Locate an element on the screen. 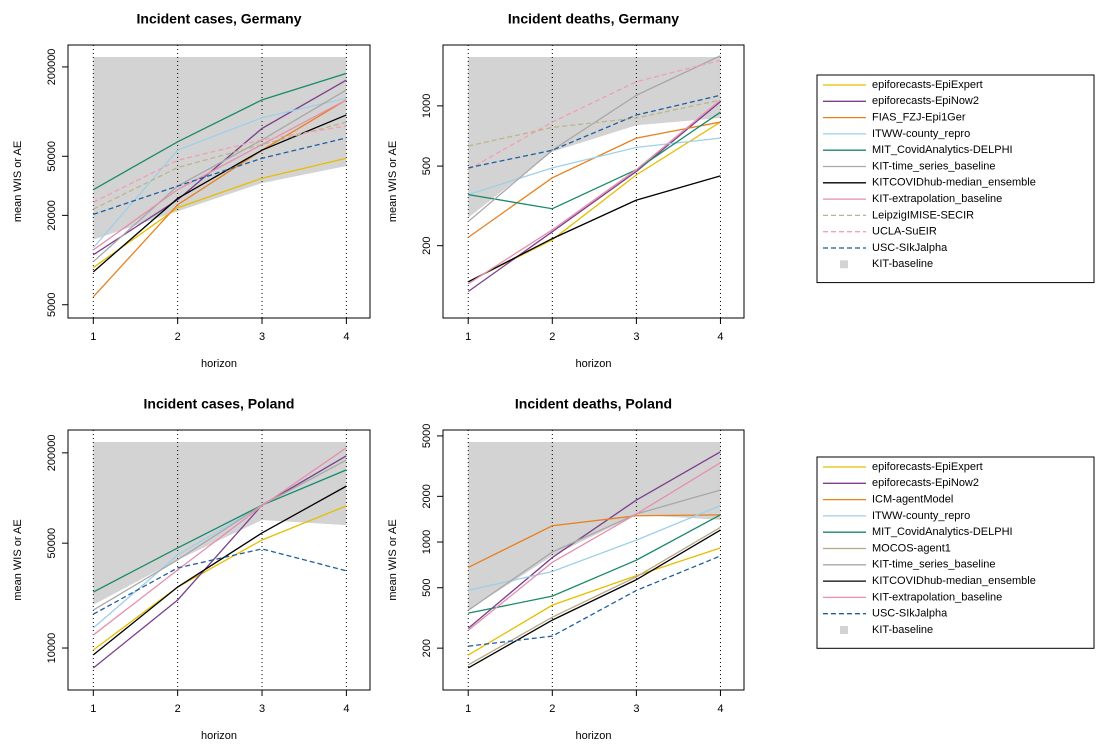 The height and width of the screenshot is (750, 1096). panel-title: Incident cases, Poland is located at coordinates (219, 404).